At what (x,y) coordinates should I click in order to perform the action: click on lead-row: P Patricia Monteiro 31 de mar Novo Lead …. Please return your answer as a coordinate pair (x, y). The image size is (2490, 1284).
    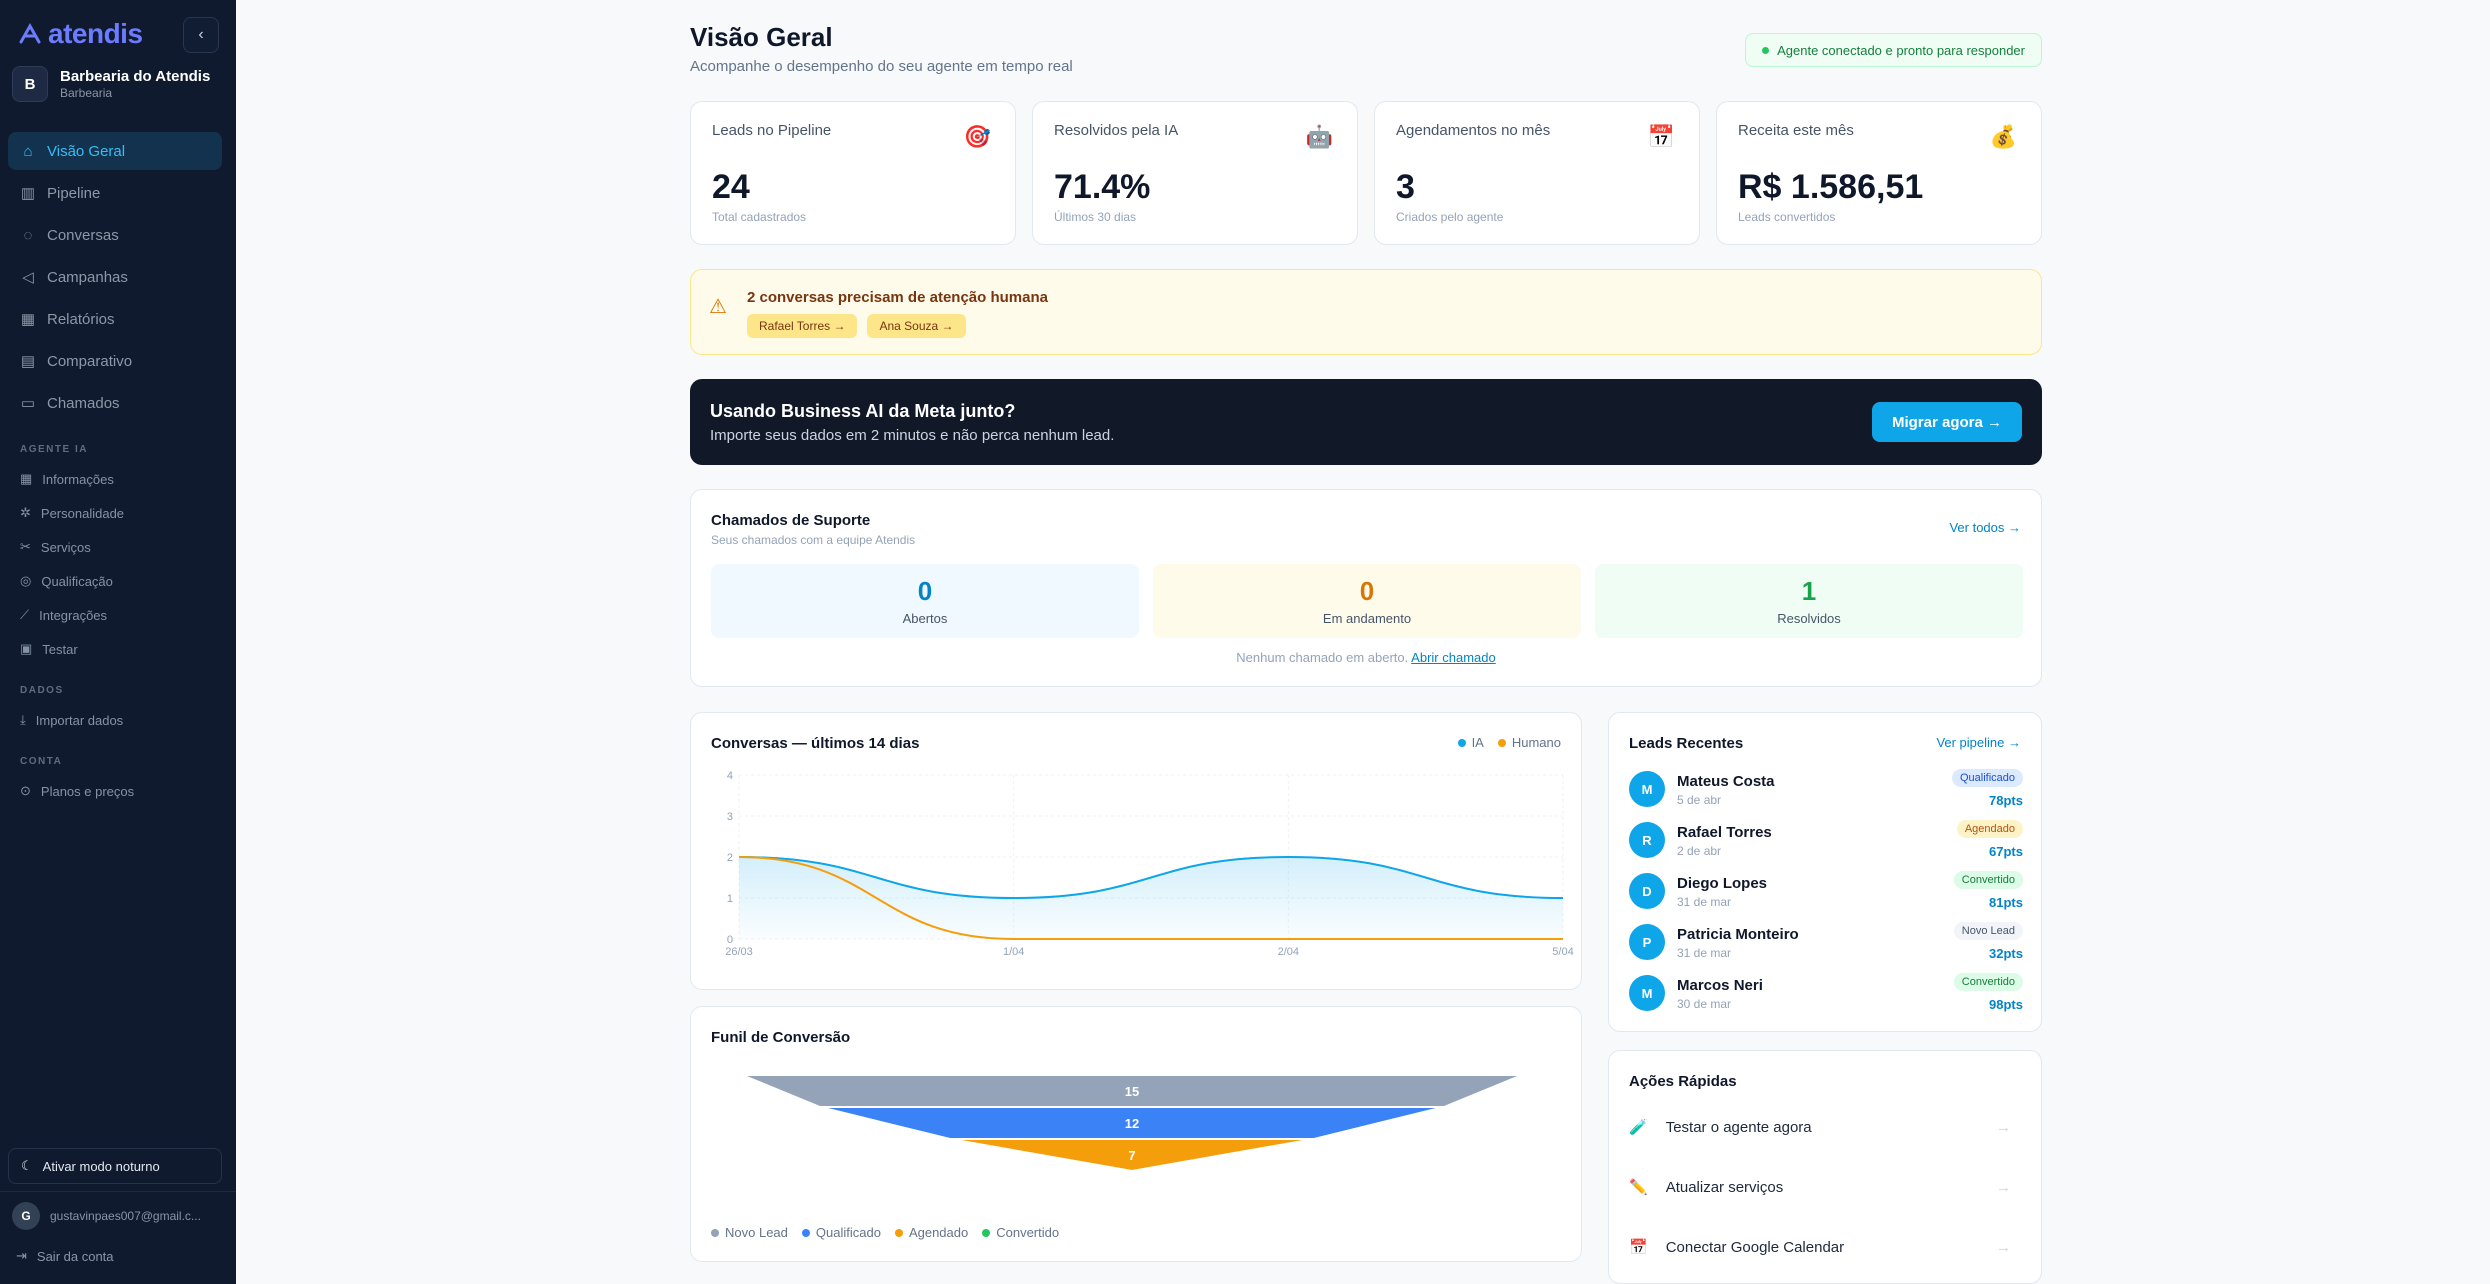
    Looking at the image, I should click on (1826, 947).